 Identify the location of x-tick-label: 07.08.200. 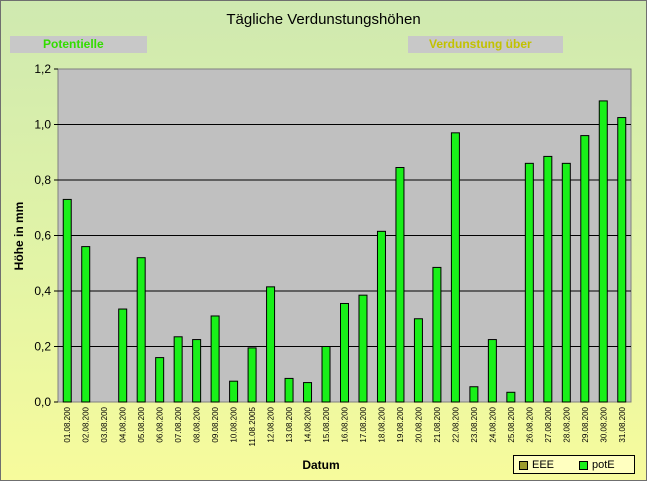
(178, 424).